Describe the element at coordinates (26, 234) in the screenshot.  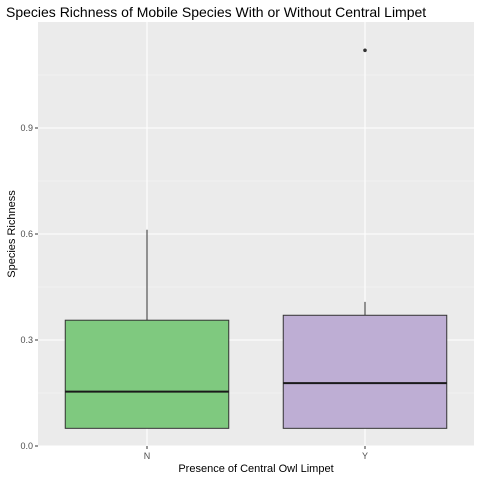
I see `y-tick-label: 0.6` at that location.